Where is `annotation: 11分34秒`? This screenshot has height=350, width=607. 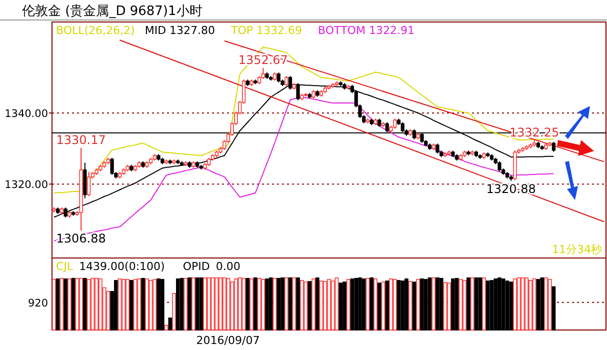
annotation: 11分34秒 is located at coordinates (577, 249).